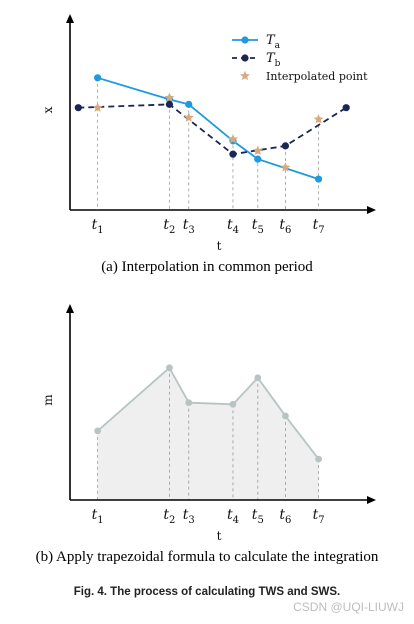  I want to click on a-tick-t7: t7, so click(319, 226).